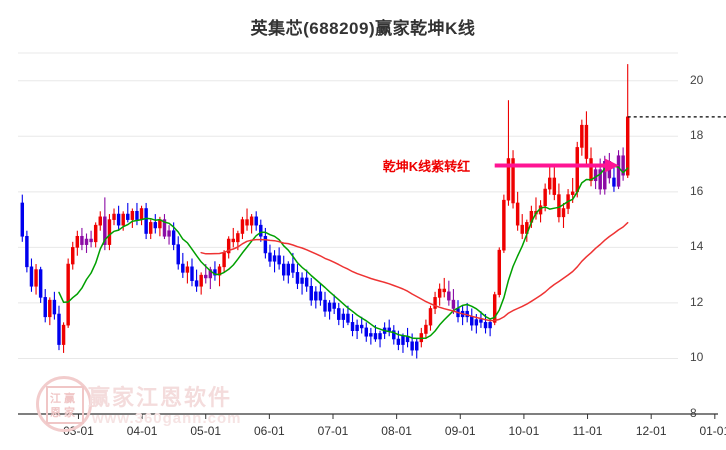 This screenshot has height=450, width=726. Describe the element at coordinates (651, 431) in the screenshot. I see `x-axis-tick-12-01: 12-01` at that location.